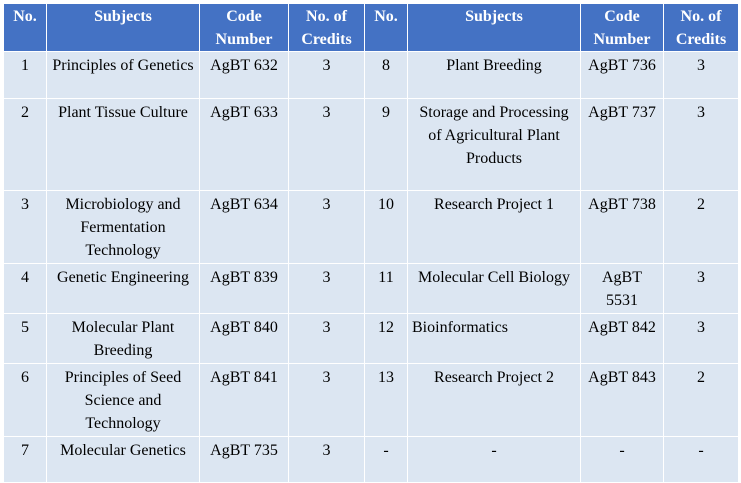 This screenshot has width=741, height=483. Describe the element at coordinates (622, 400) in the screenshot. I see `course-code: AgBT 843` at that location.